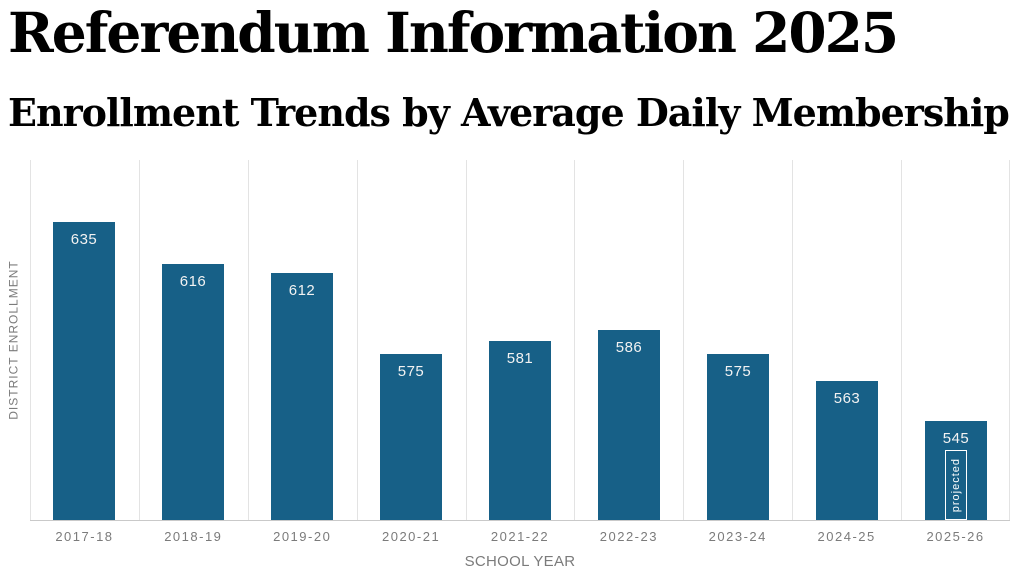  What do you see at coordinates (628, 536) in the screenshot?
I see `x-tick-label: 2022-23` at bounding box center [628, 536].